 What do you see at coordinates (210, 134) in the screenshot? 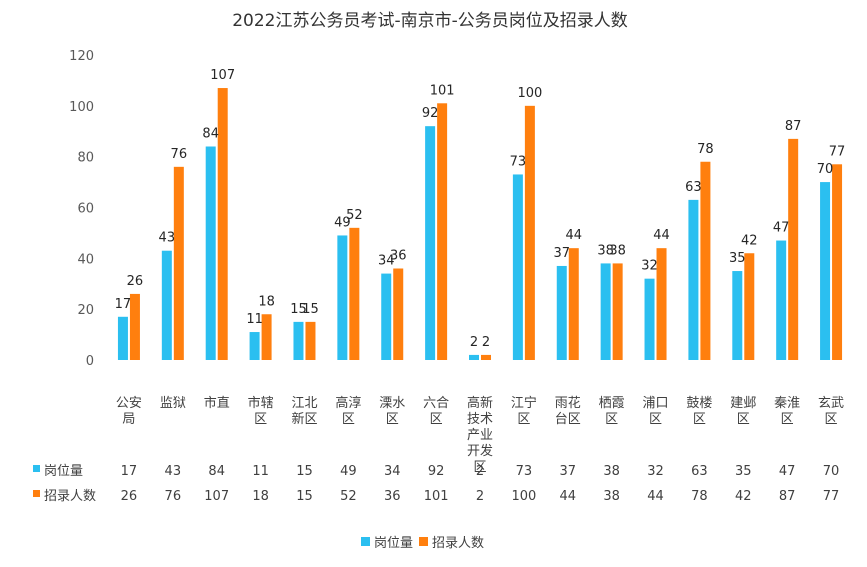
I see `data-label: 84` at bounding box center [210, 134].